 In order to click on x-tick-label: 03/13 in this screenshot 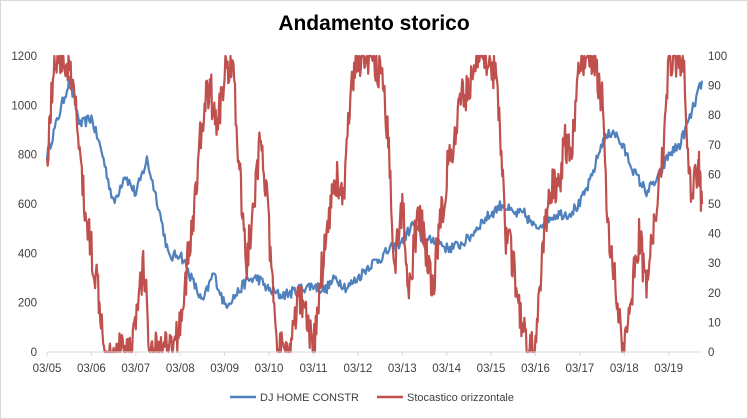, I will do `click(402, 369)`.